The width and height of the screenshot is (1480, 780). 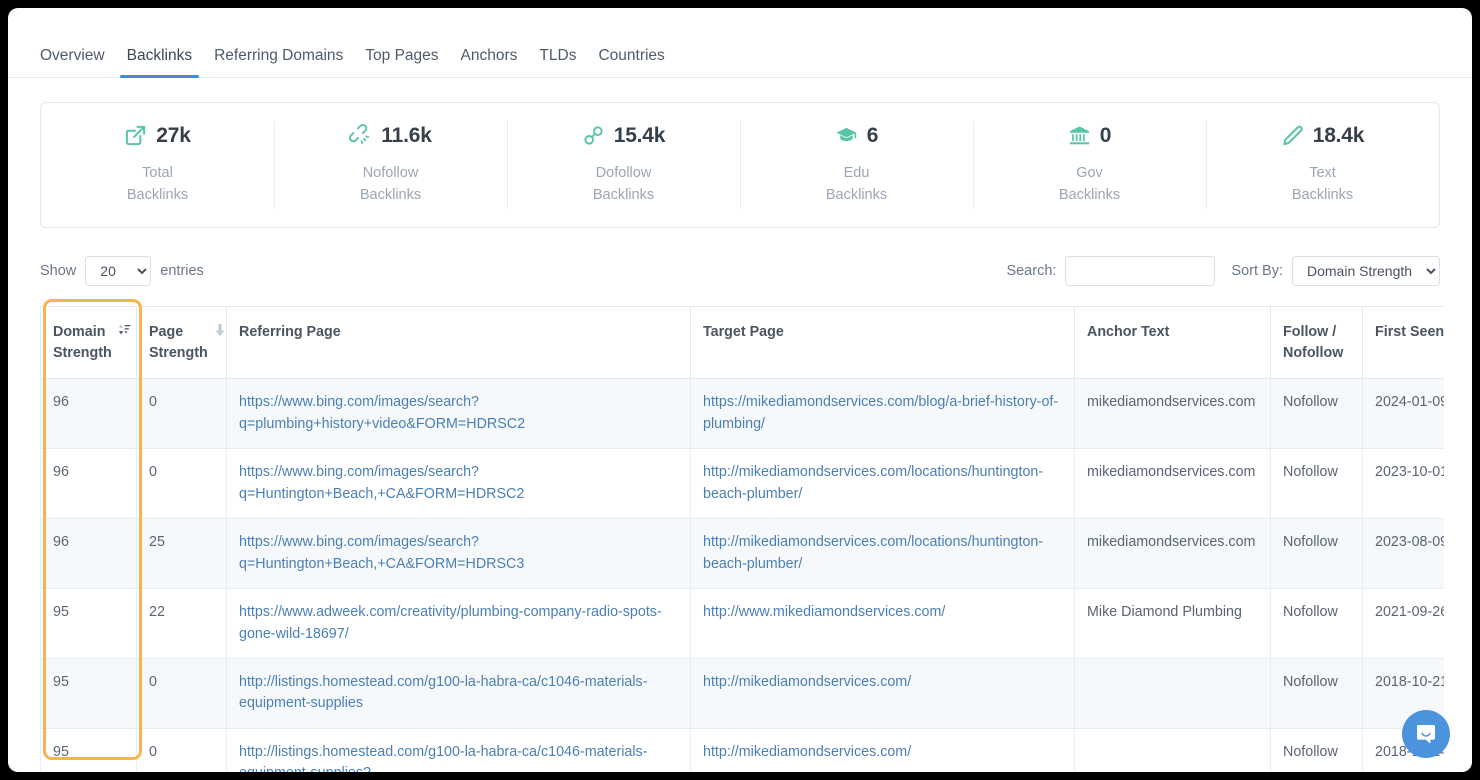 I want to click on stat-value: 15.4k, so click(x=639, y=135).